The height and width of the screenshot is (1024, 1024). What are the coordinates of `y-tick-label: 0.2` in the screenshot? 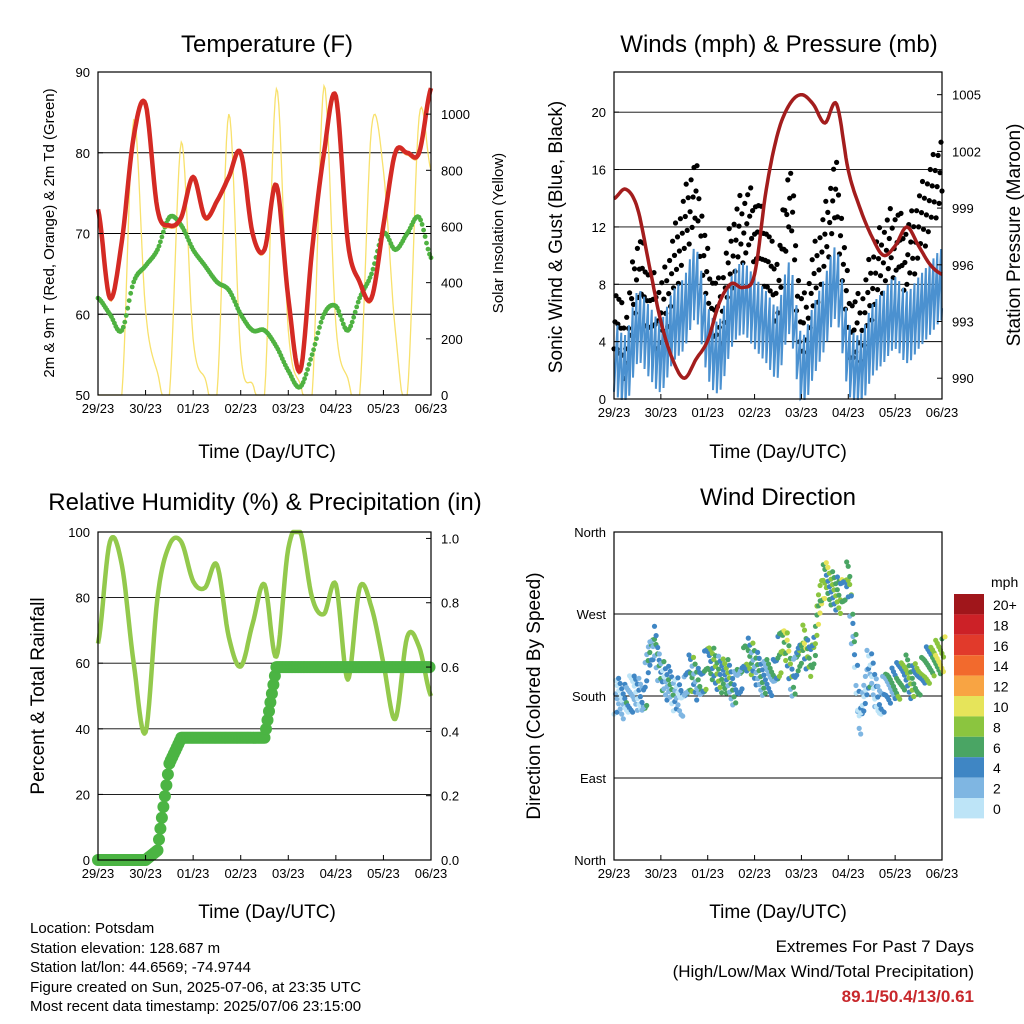 It's located at (450, 796).